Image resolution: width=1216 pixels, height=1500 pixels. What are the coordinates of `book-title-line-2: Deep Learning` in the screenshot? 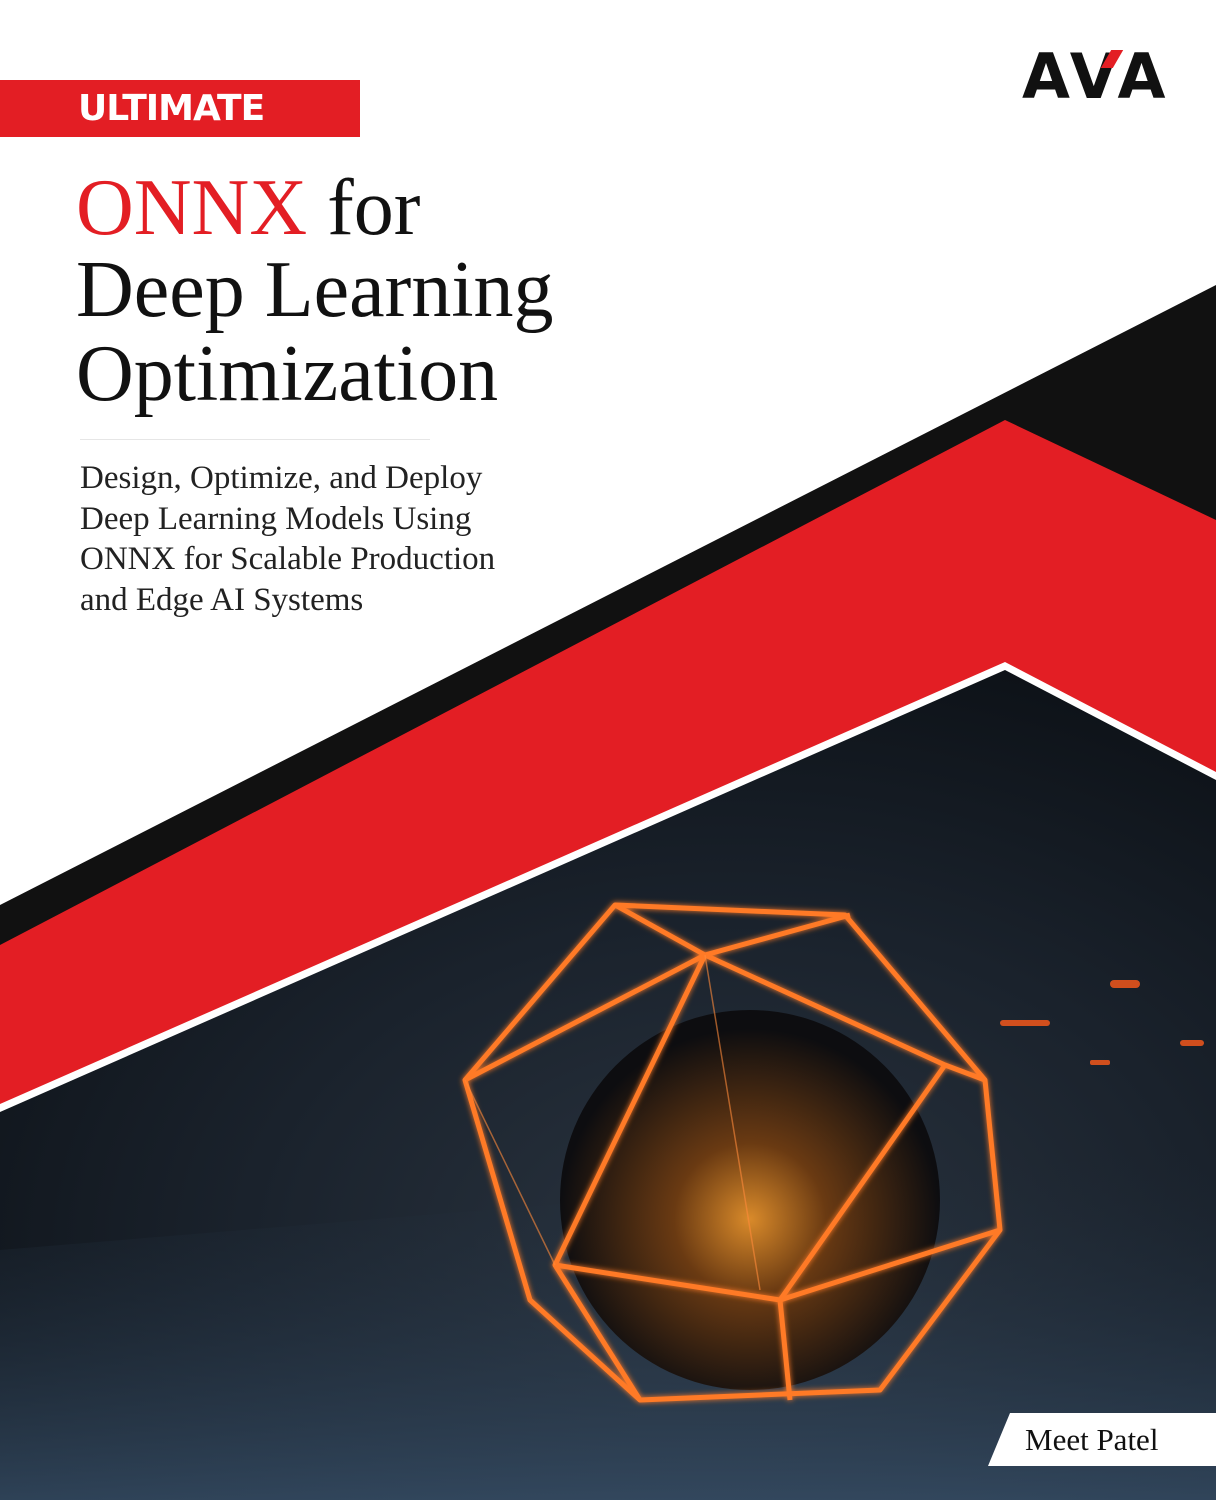 It's located at (315, 290).